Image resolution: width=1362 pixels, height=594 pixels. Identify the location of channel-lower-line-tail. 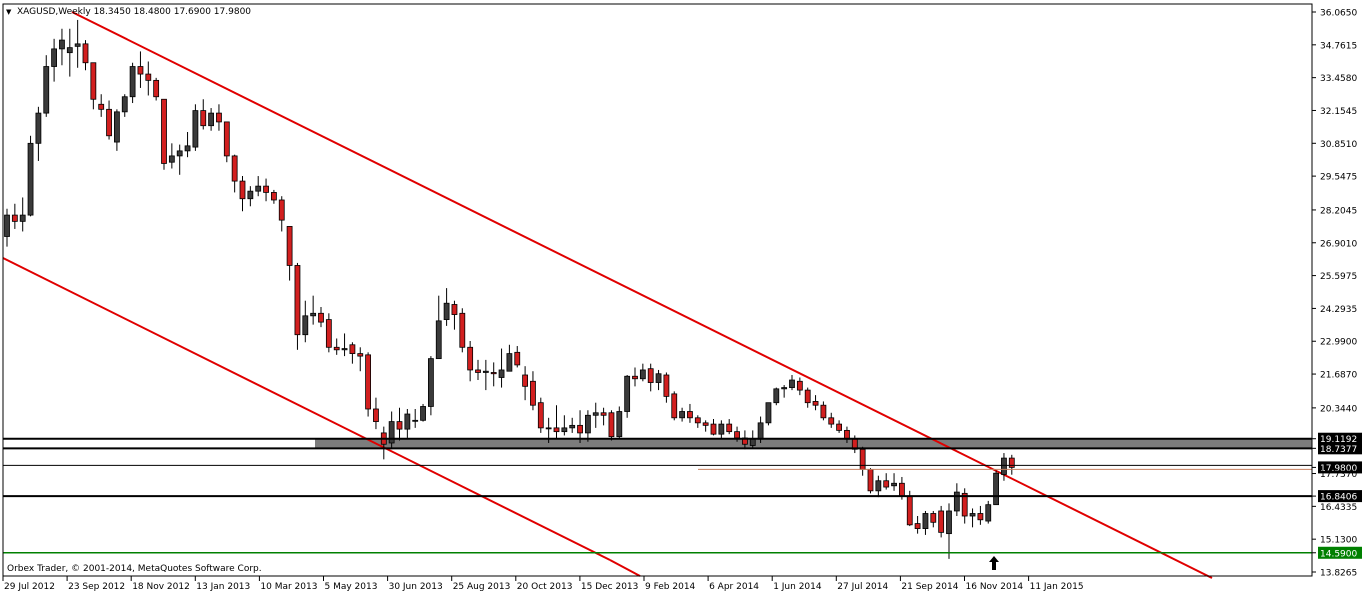
(625, 568).